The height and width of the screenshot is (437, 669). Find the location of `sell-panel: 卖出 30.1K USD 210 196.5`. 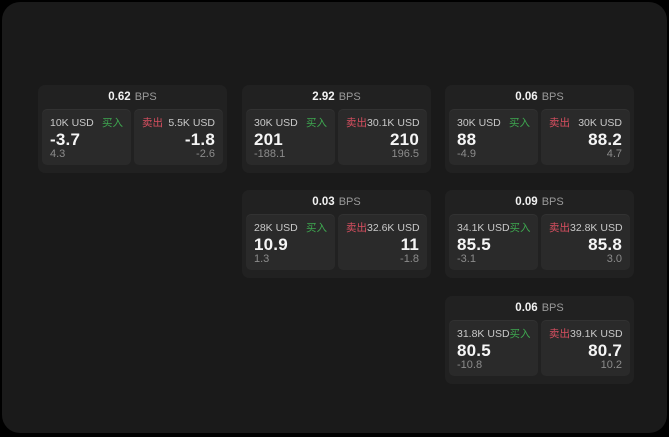

sell-panel: 卖出 30.1K USD 210 196.5 is located at coordinates (382, 137).